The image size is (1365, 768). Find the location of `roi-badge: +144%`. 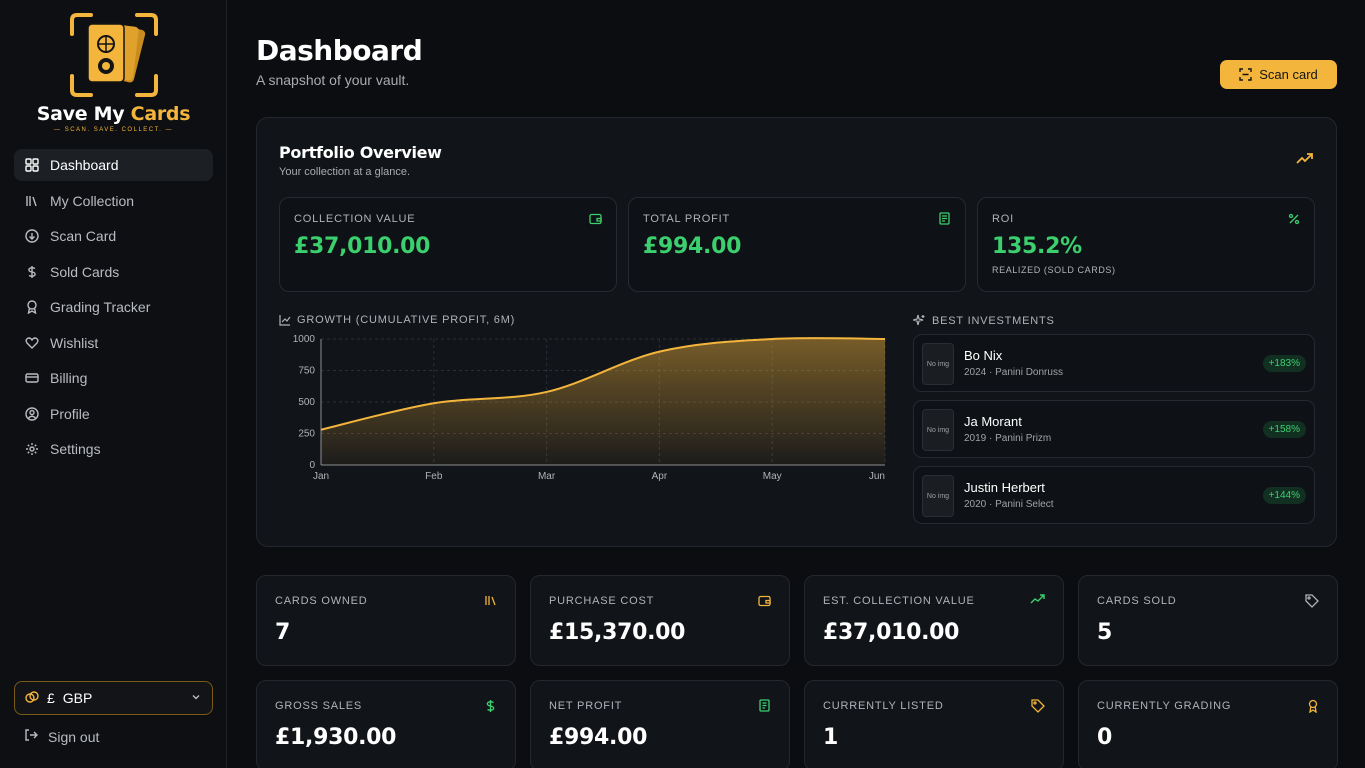

roi-badge: +144% is located at coordinates (1284, 495).